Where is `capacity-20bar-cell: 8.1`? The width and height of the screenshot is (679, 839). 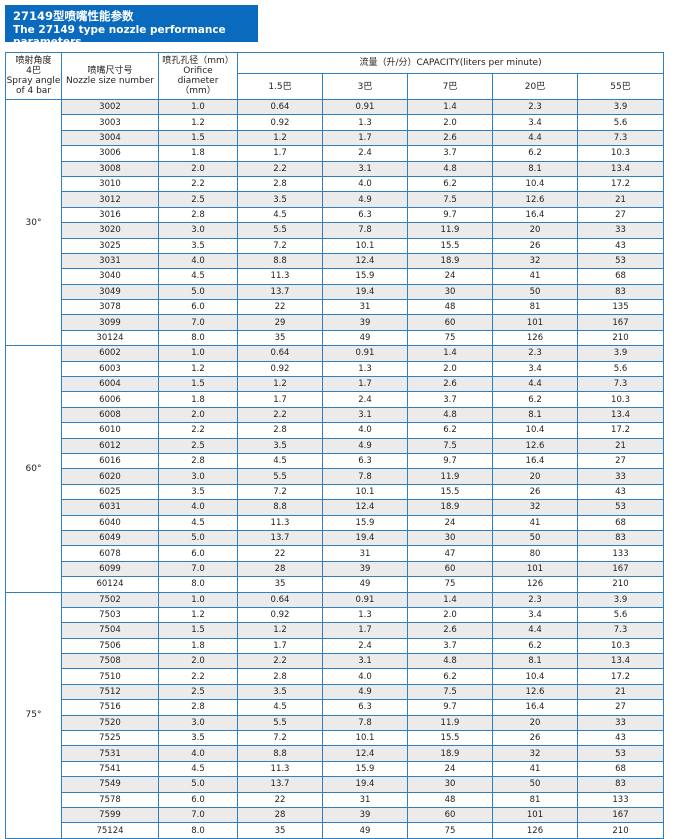 capacity-20bar-cell: 8.1 is located at coordinates (535, 415).